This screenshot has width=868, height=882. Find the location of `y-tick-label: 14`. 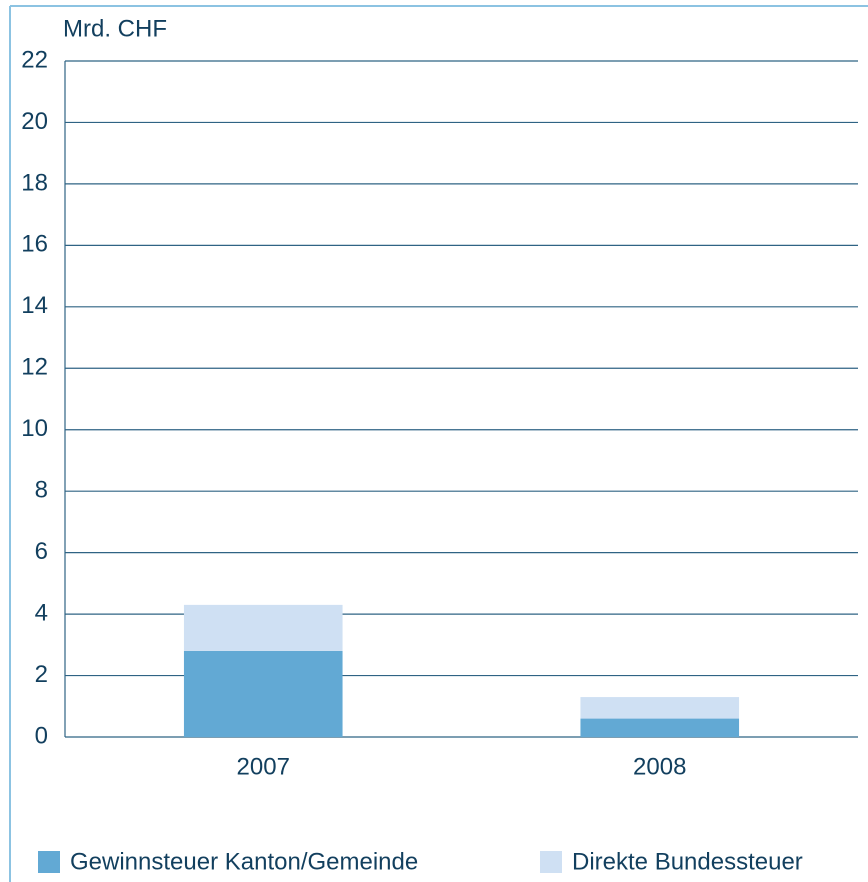

y-tick-label: 14 is located at coordinates (34, 305).